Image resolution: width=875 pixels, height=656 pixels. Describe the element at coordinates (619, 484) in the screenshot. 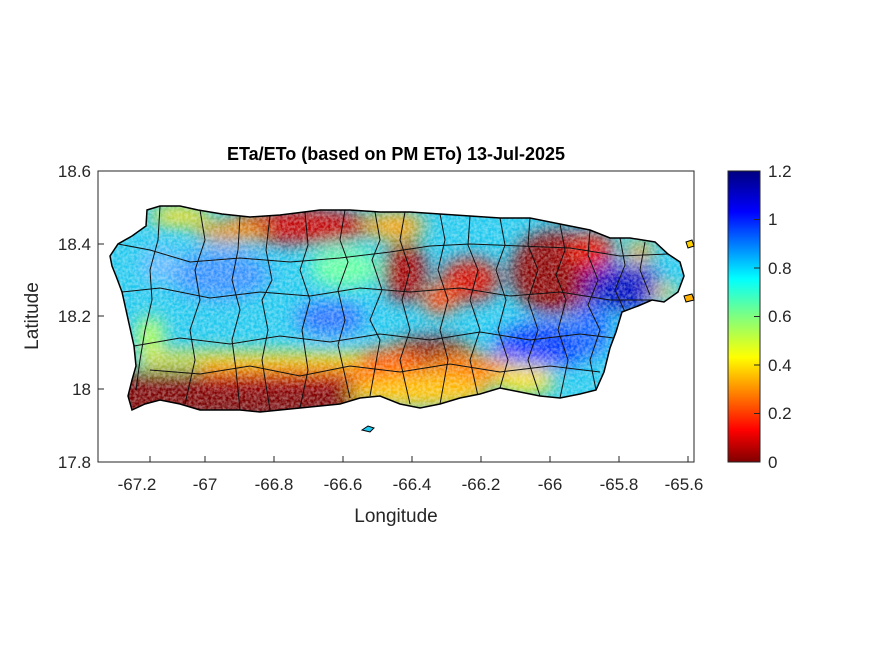

I see `x-tick-label: -65.8` at that location.